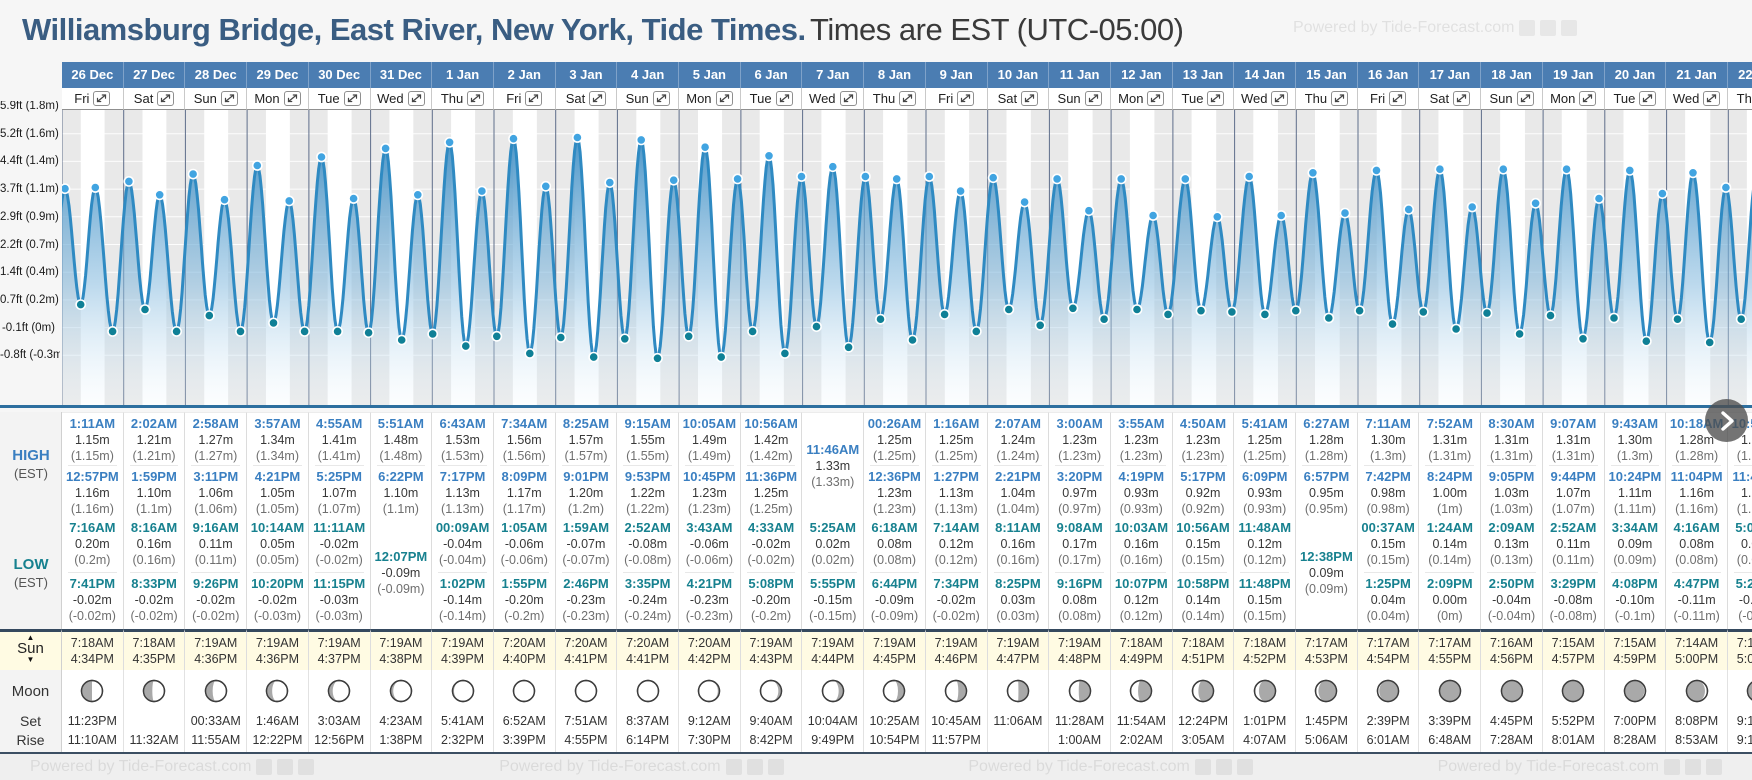  Describe the element at coordinates (524, 616) in the screenshot. I see `tide-paren: (-0.2m)` at that location.